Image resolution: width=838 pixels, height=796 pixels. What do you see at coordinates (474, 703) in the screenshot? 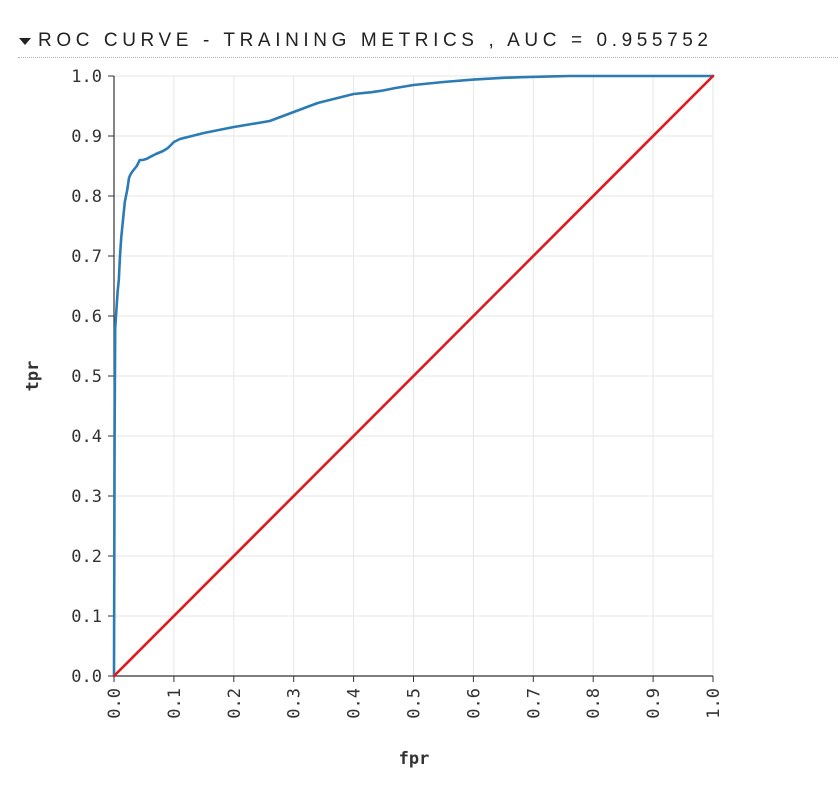
I see `x-tick-label-6: 0.6` at bounding box center [474, 703].